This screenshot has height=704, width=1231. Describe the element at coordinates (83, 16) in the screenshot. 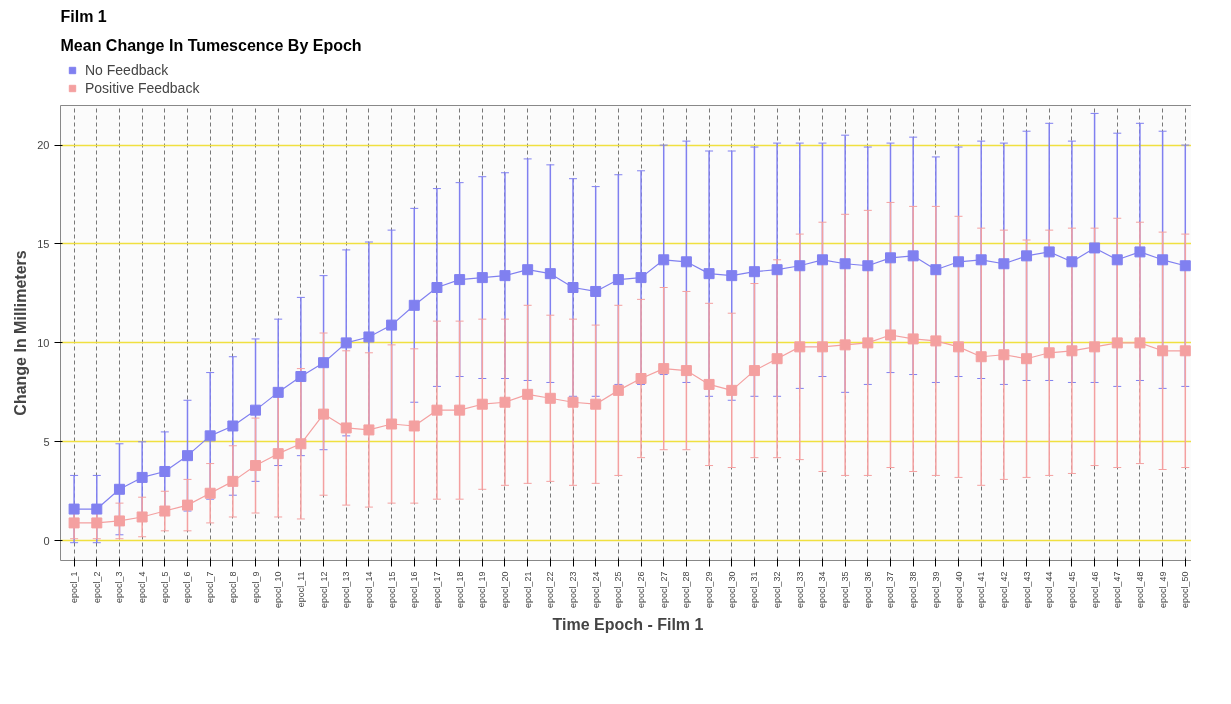

I see `chart-title: Film 1` at that location.